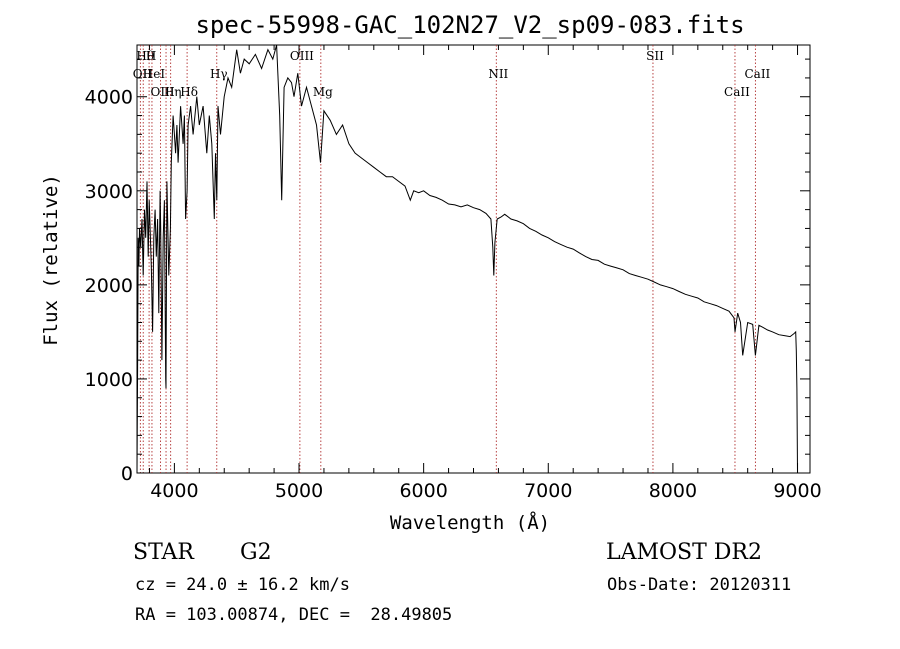 The height and width of the screenshot is (649, 900). What do you see at coordinates (673, 491) in the screenshot?
I see `x-tick-label: 8000` at bounding box center [673, 491].